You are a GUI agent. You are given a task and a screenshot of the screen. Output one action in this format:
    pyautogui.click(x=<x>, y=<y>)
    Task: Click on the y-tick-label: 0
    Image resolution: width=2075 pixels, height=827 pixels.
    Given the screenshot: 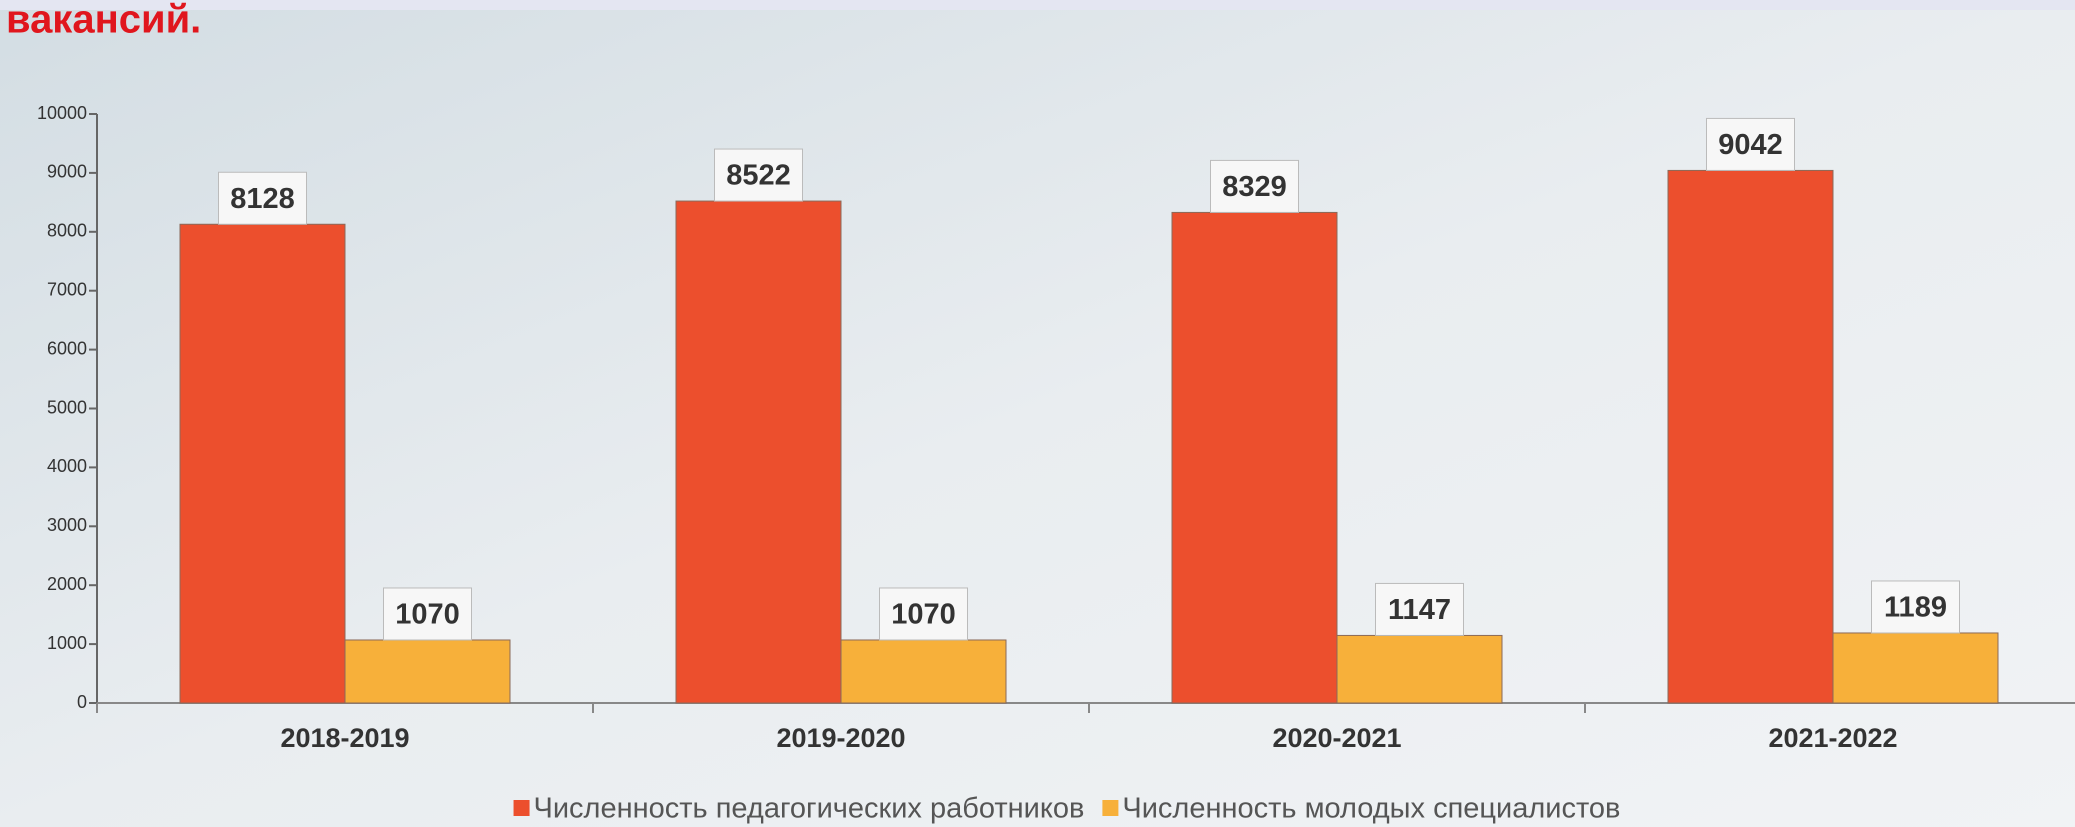 What is the action you would take?
    pyautogui.click(x=82, y=702)
    